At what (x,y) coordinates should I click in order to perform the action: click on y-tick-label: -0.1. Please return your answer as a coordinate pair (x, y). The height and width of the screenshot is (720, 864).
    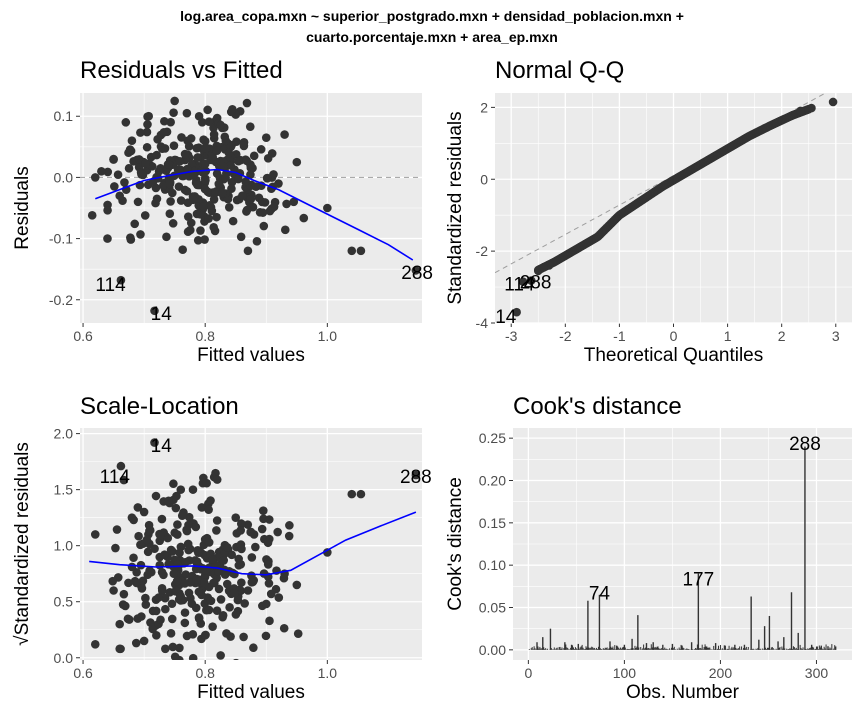
    Looking at the image, I should click on (61, 239).